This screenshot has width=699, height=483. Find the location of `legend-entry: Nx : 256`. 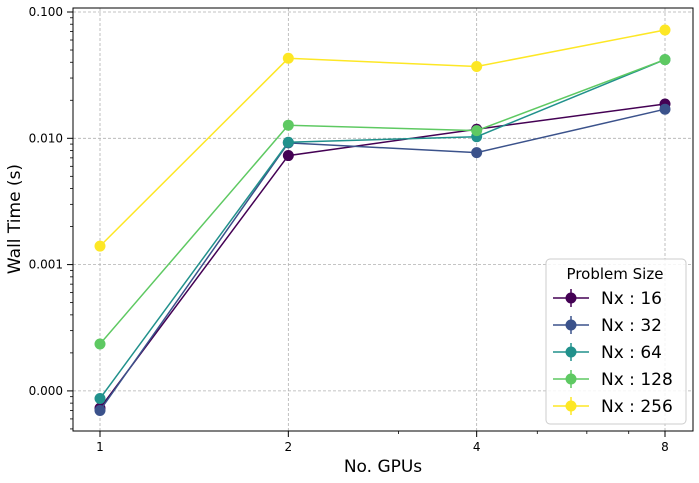

legend-entry: Nx : 256 is located at coordinates (613, 407).